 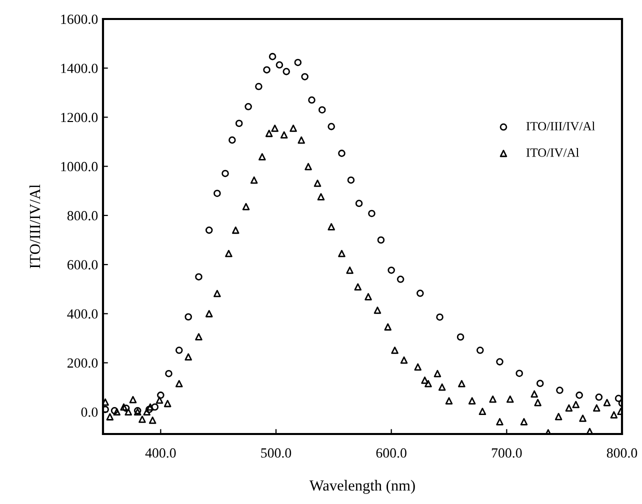 I want to click on x-tick-label: 500.0, so click(x=276, y=453).